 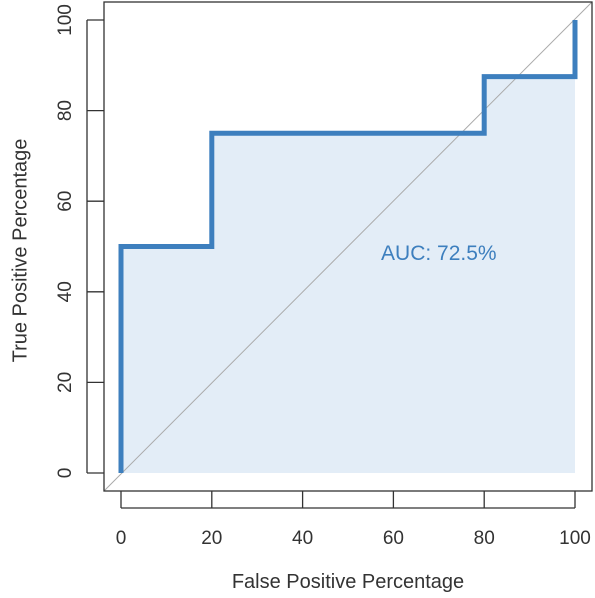 I want to click on y-tick-label: 100, so click(x=65, y=20).